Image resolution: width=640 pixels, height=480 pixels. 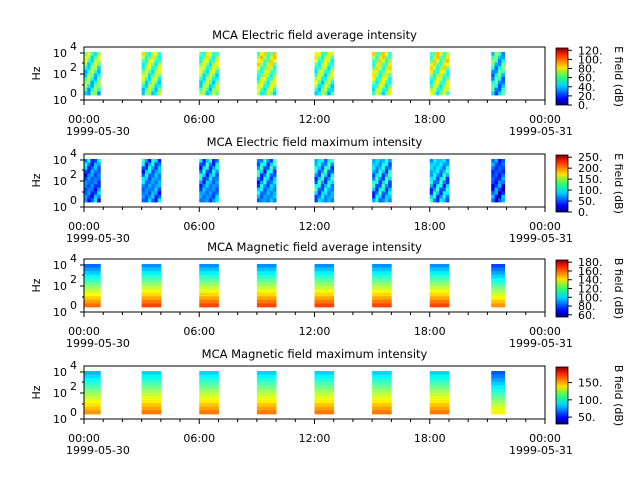 I want to click on colorbar-tick-label: 140., so click(x=590, y=280).